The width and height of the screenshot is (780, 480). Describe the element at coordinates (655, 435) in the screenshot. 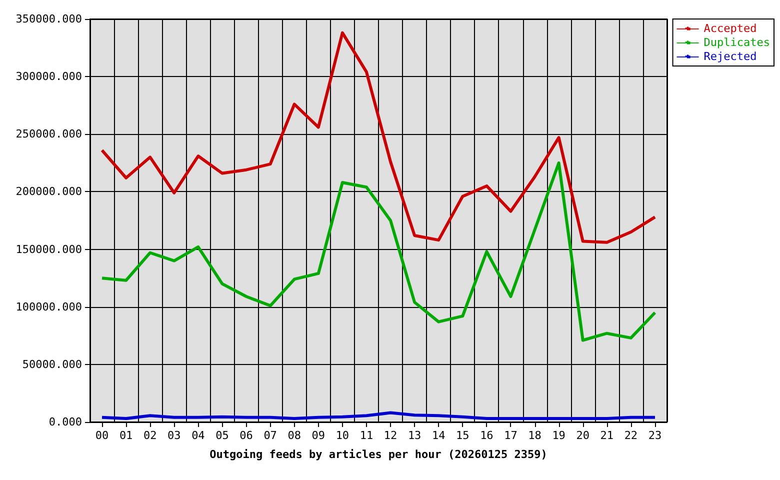

I see `x-tick-label: 23` at that location.